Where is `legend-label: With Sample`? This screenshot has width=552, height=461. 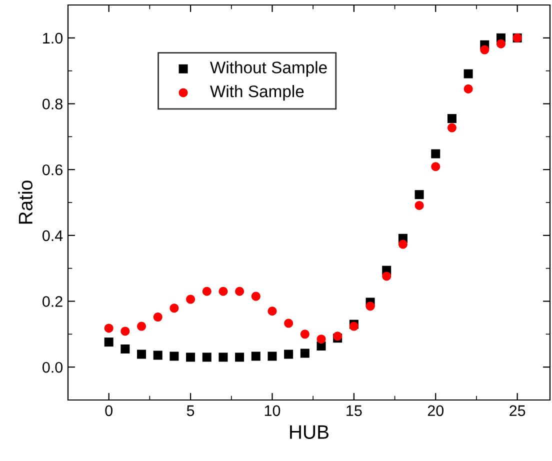 legend-label: With Sample is located at coordinates (257, 93).